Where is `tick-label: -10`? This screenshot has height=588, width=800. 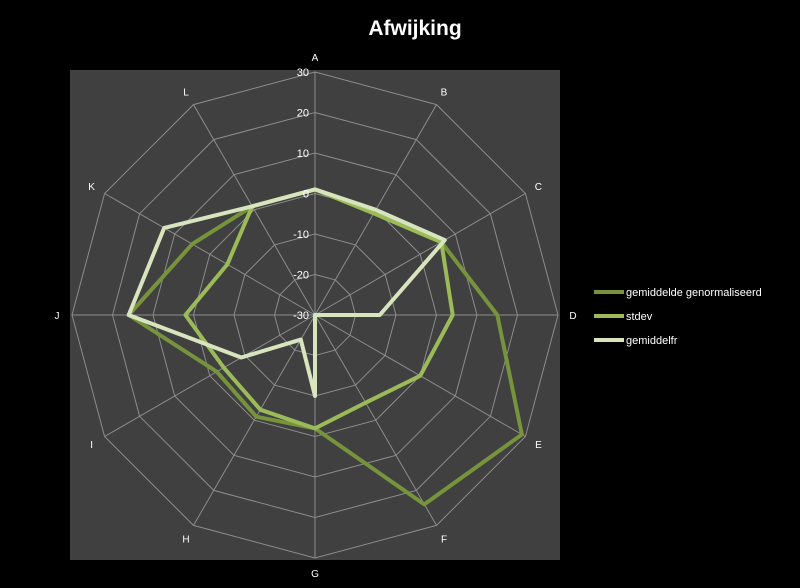
tick-label: -10 is located at coordinates (301, 235).